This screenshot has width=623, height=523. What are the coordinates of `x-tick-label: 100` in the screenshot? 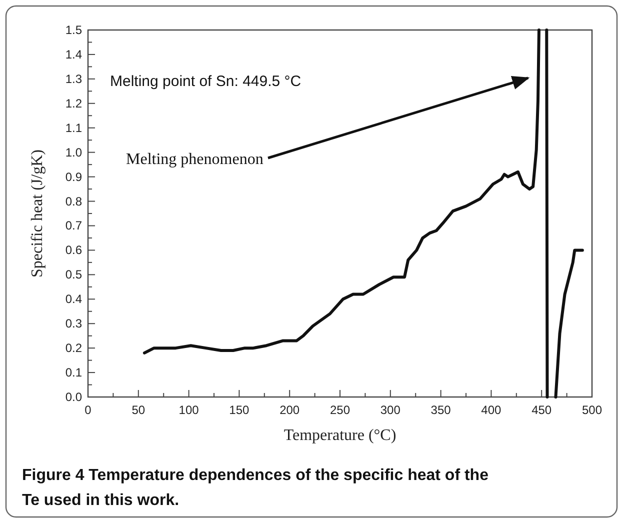 It's located at (189, 410).